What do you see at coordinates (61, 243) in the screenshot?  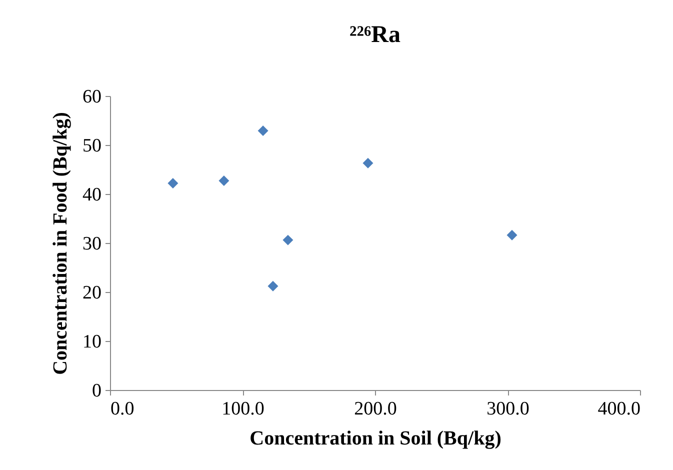 I see `y-axis-title: Concentration in Food (Bq/kg)` at bounding box center [61, 243].